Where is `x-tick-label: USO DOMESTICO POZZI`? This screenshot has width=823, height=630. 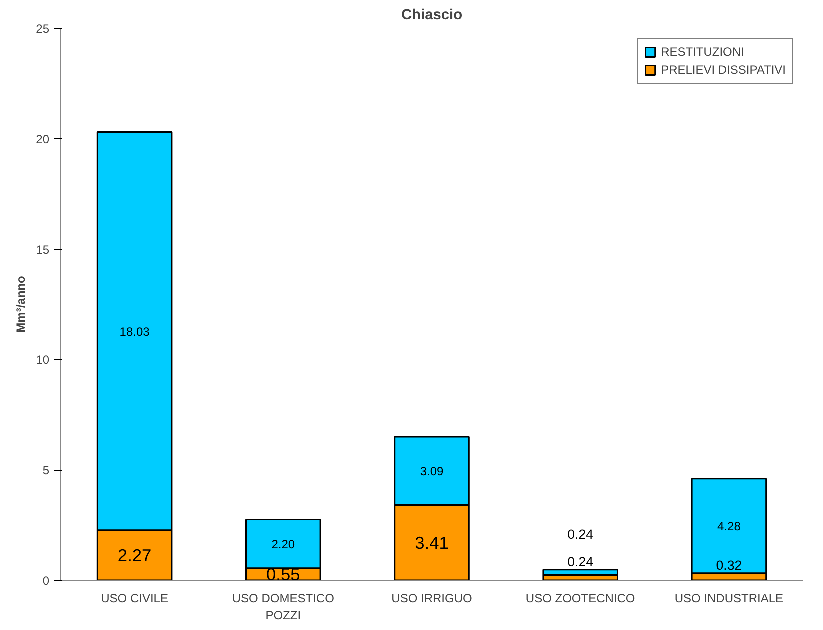
x-tick-label: USO DOMESTICO POZZI is located at coordinates (283, 607).